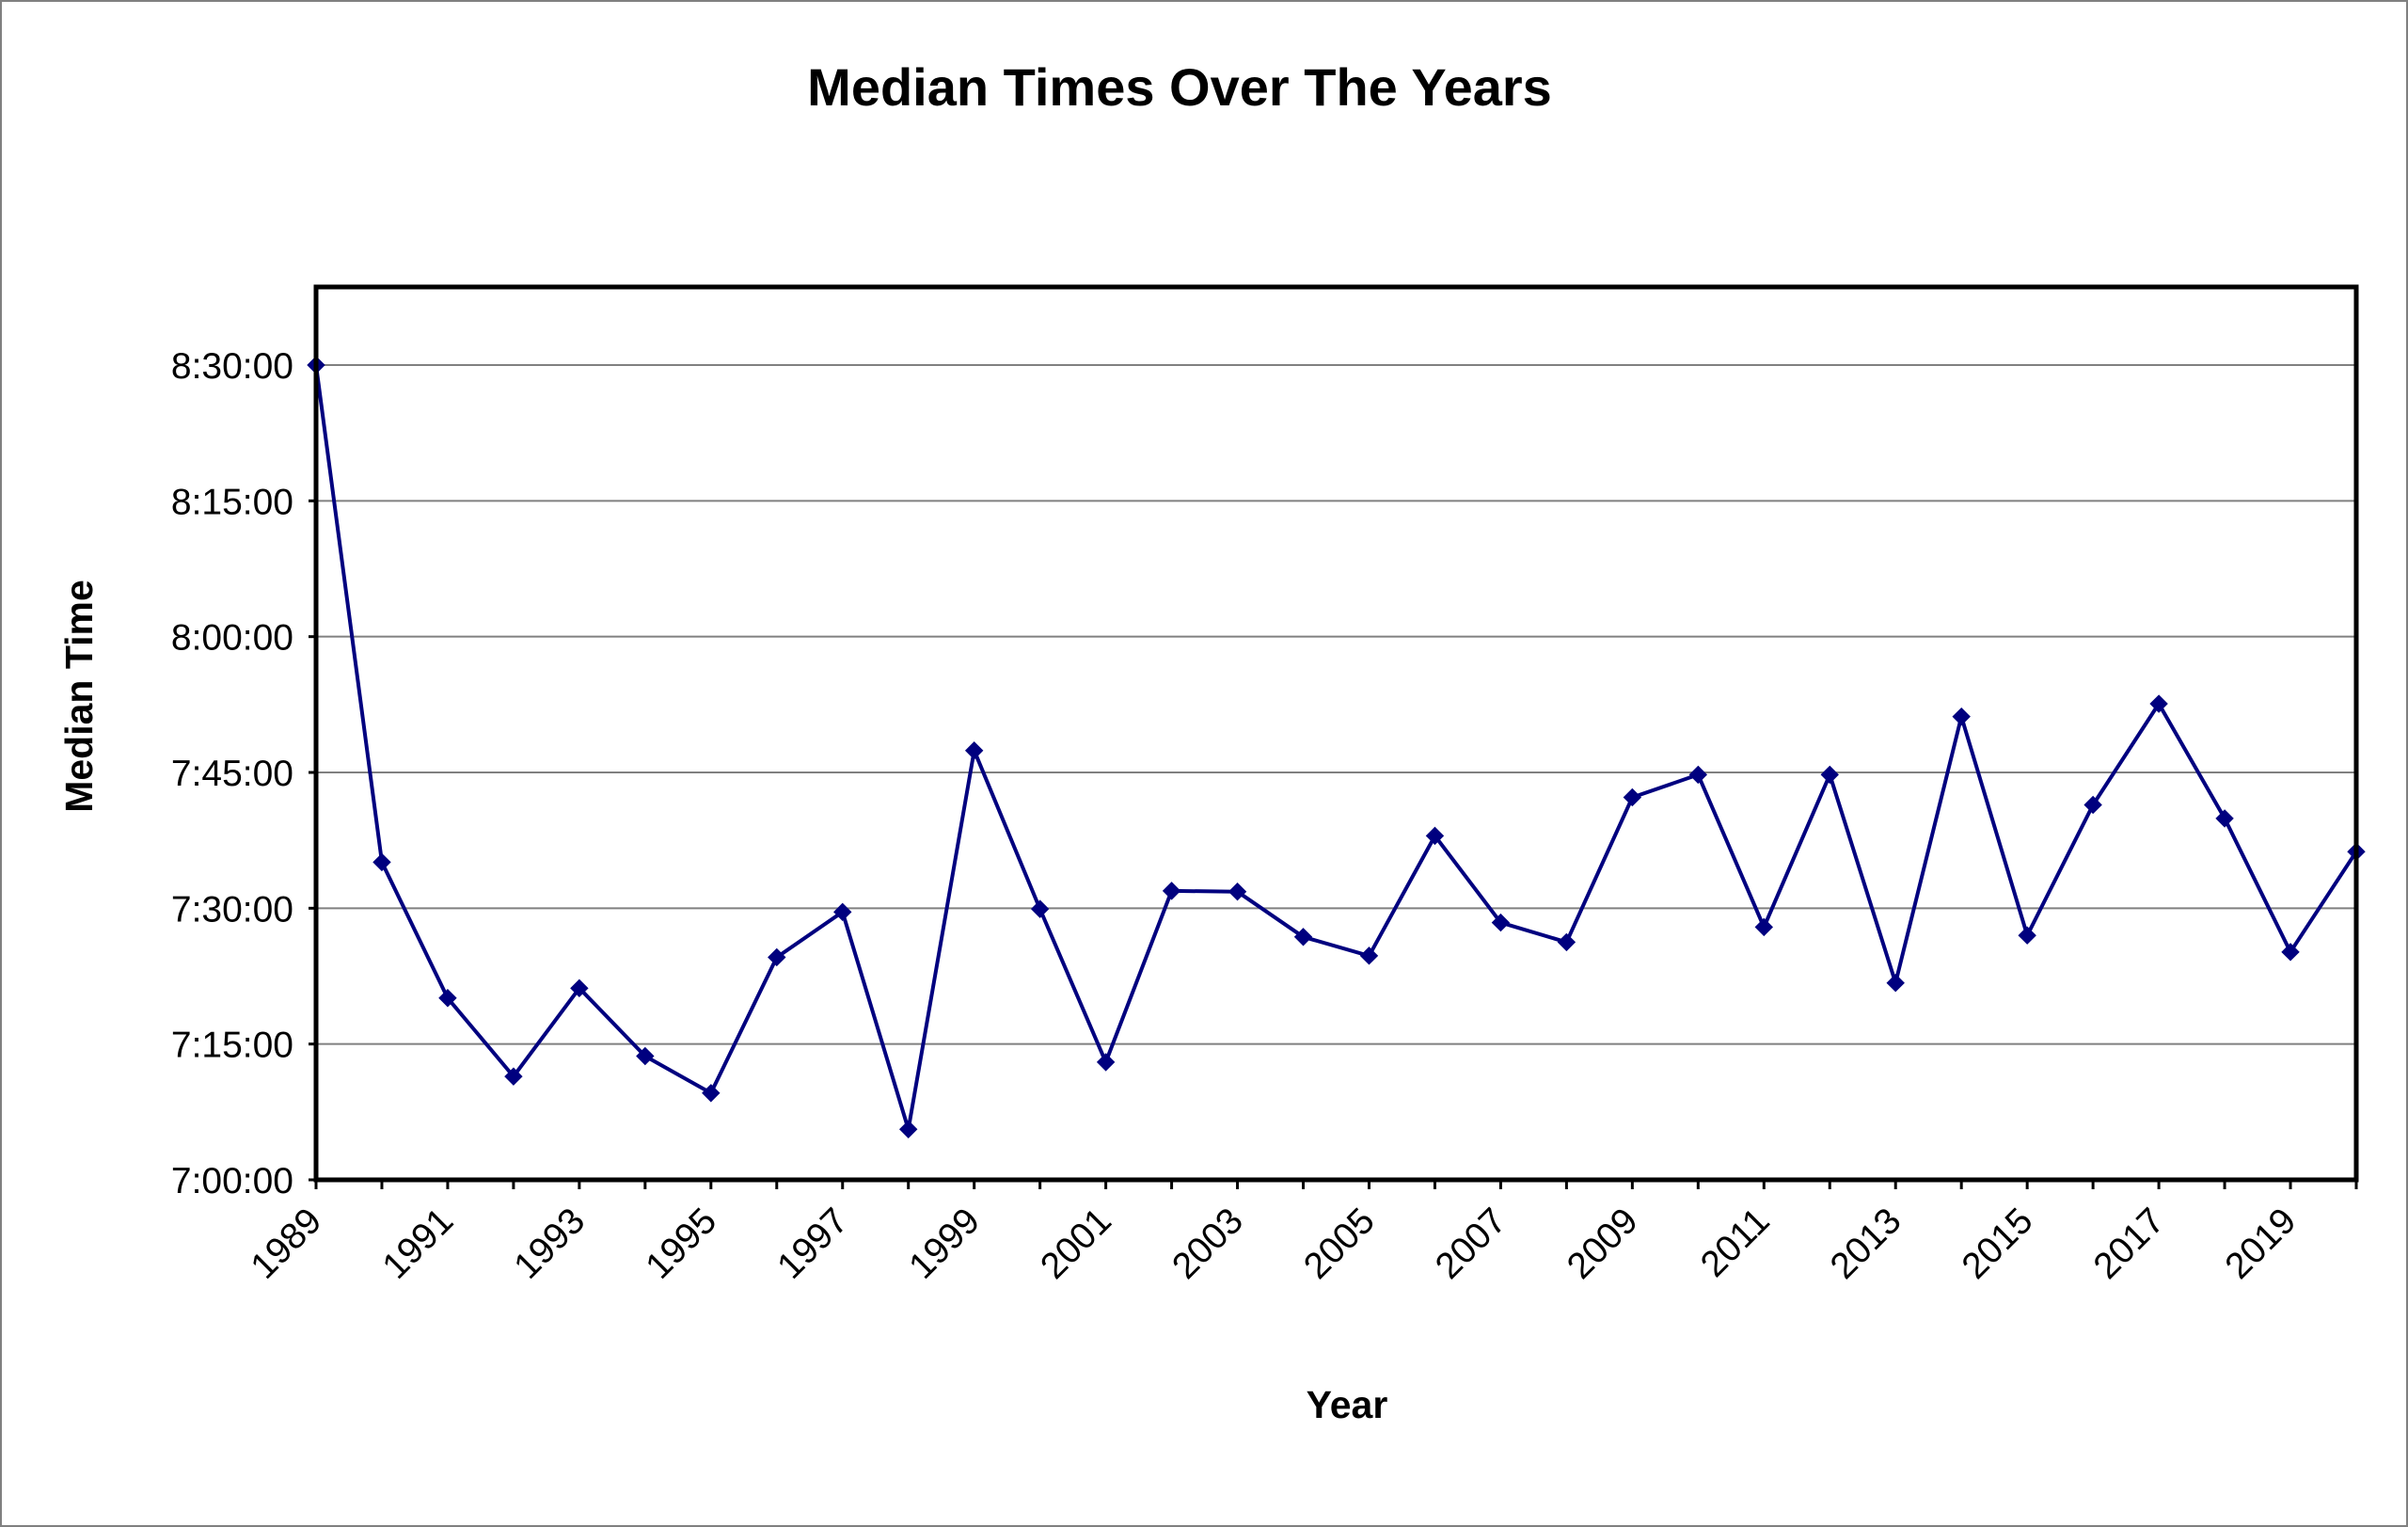 This screenshot has height=1527, width=2408. I want to click on x-tick-label: 1999, so click(945, 1244).